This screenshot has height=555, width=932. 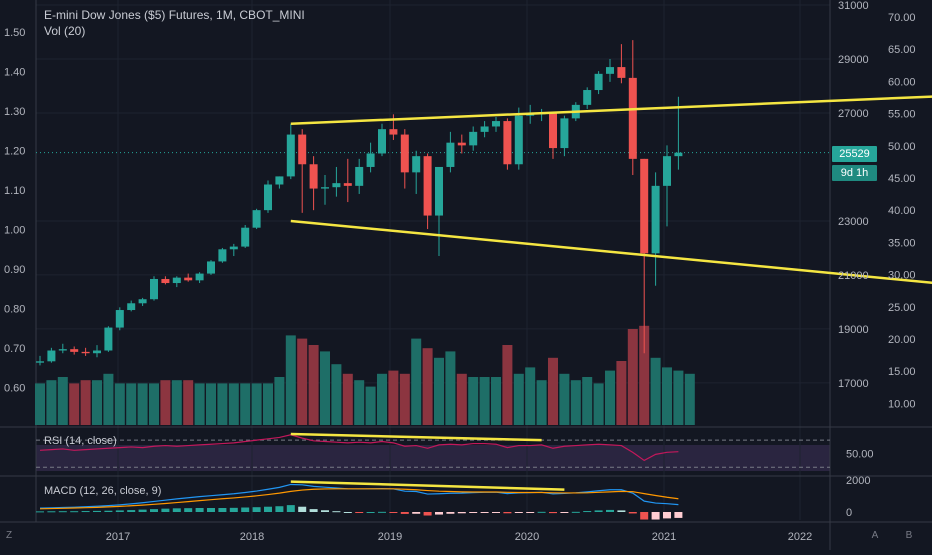 I want to click on x-tick-label: 2018, so click(x=252, y=537).